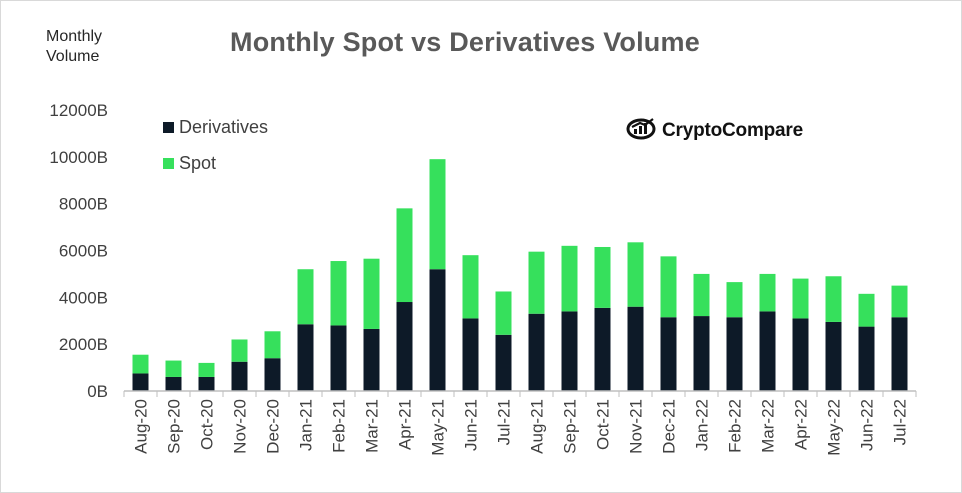  I want to click on x-tick-label: Jan-22, so click(702, 425).